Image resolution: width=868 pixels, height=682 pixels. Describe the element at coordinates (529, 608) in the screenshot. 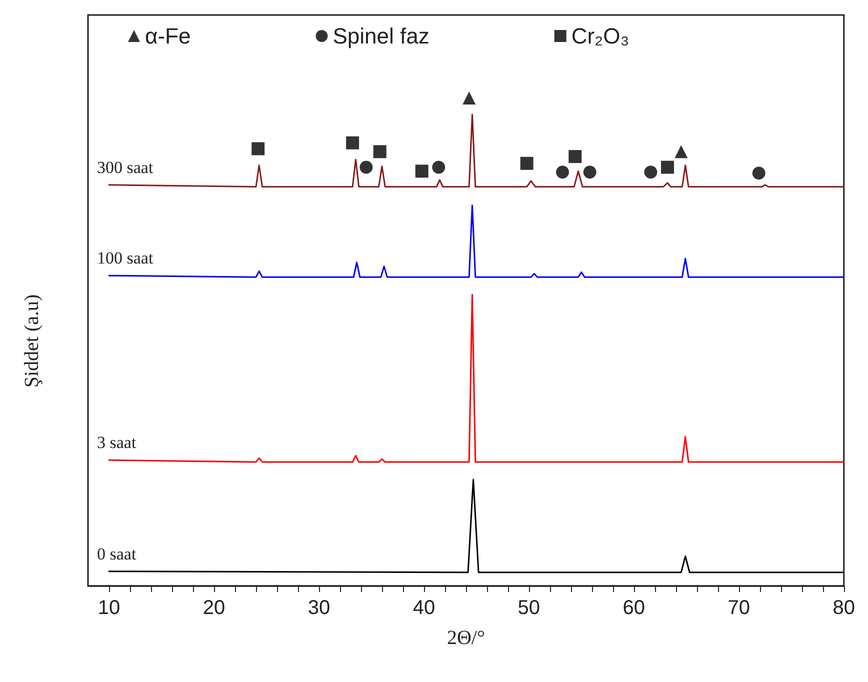

I see `x-tick-label: 50` at that location.